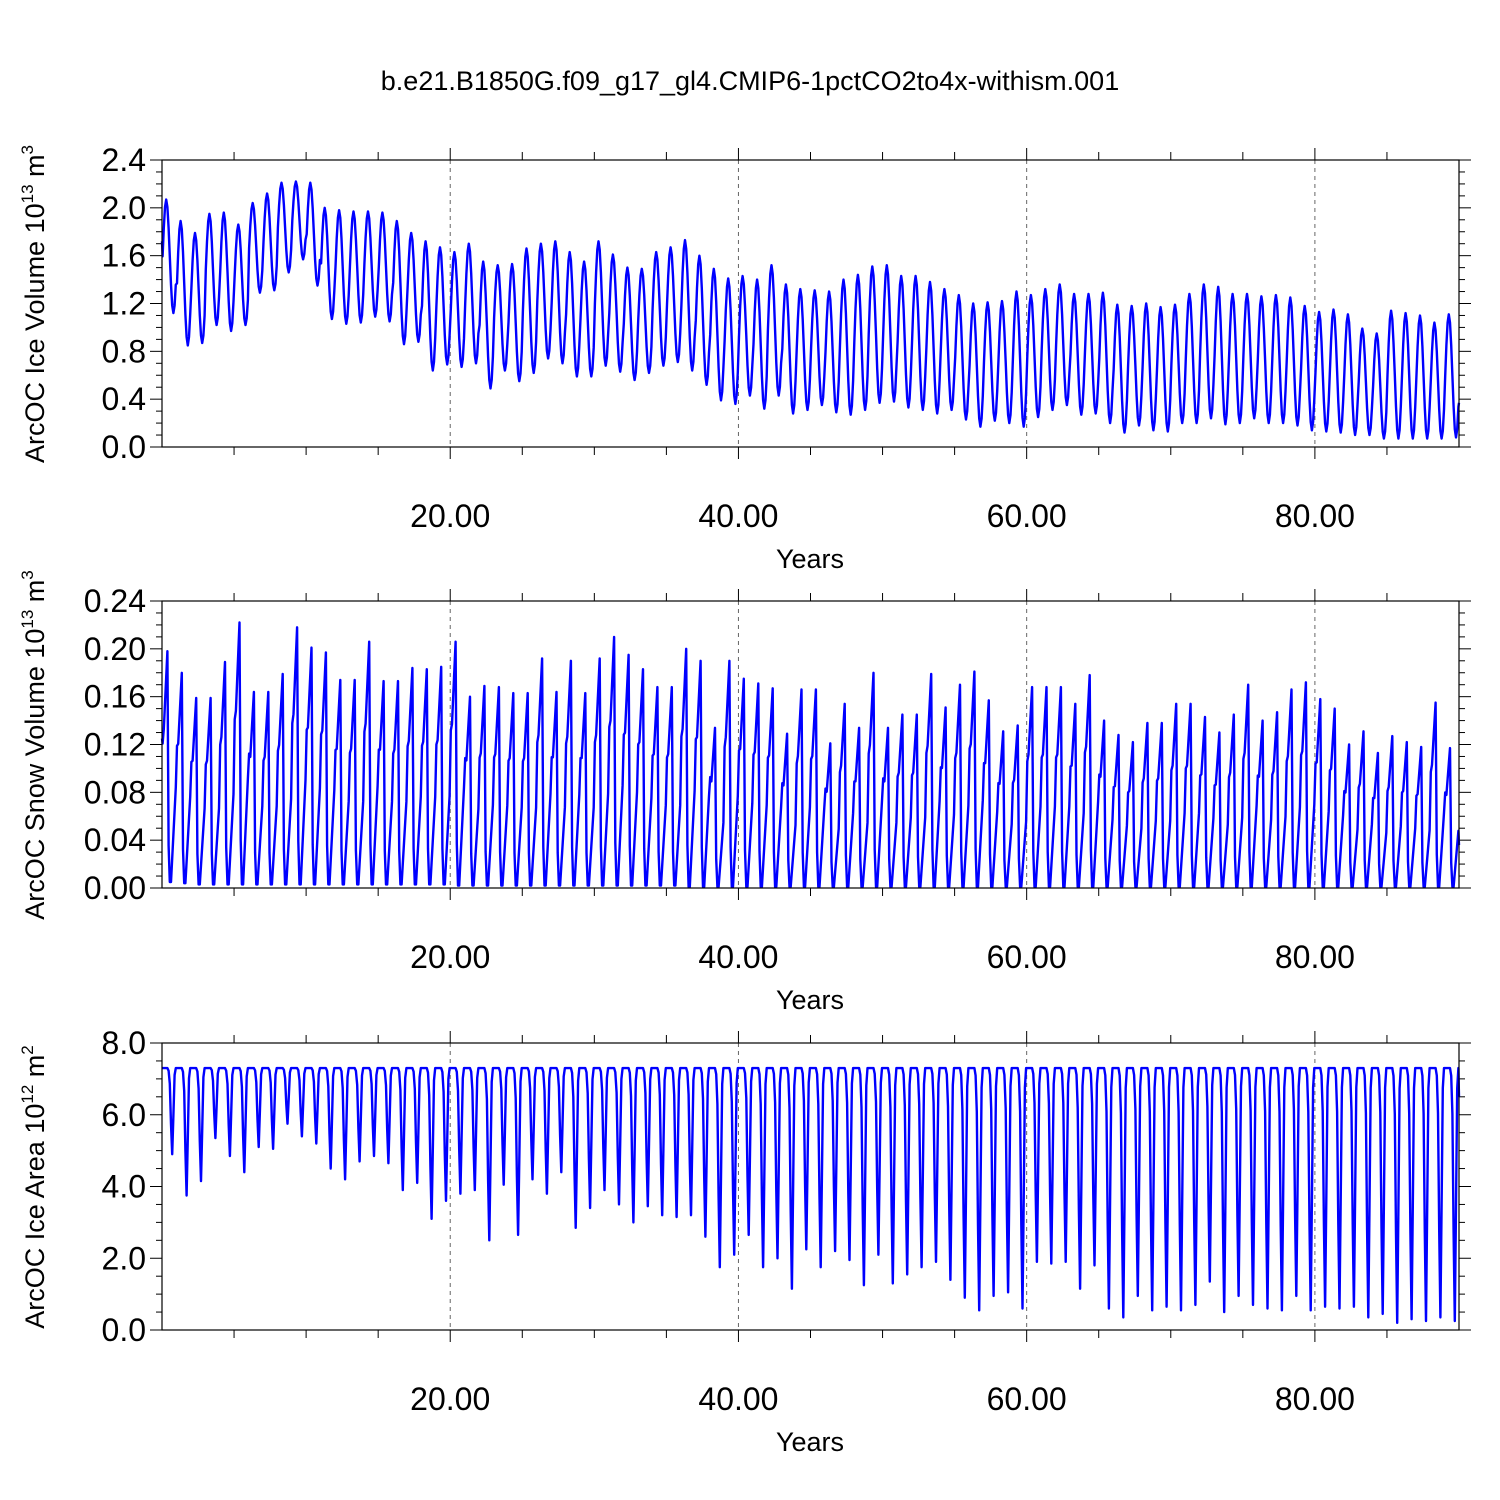  Describe the element at coordinates (124, 160) in the screenshot. I see `y-tick-label: 2.4` at that location.